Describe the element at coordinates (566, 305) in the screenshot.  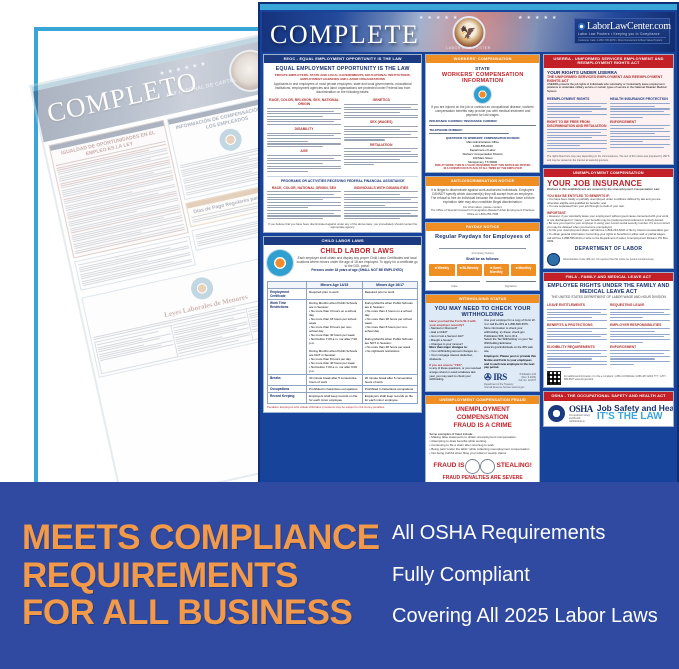
I see `fmla-heading: LEAVE ENTITLEMENTS` at that location.